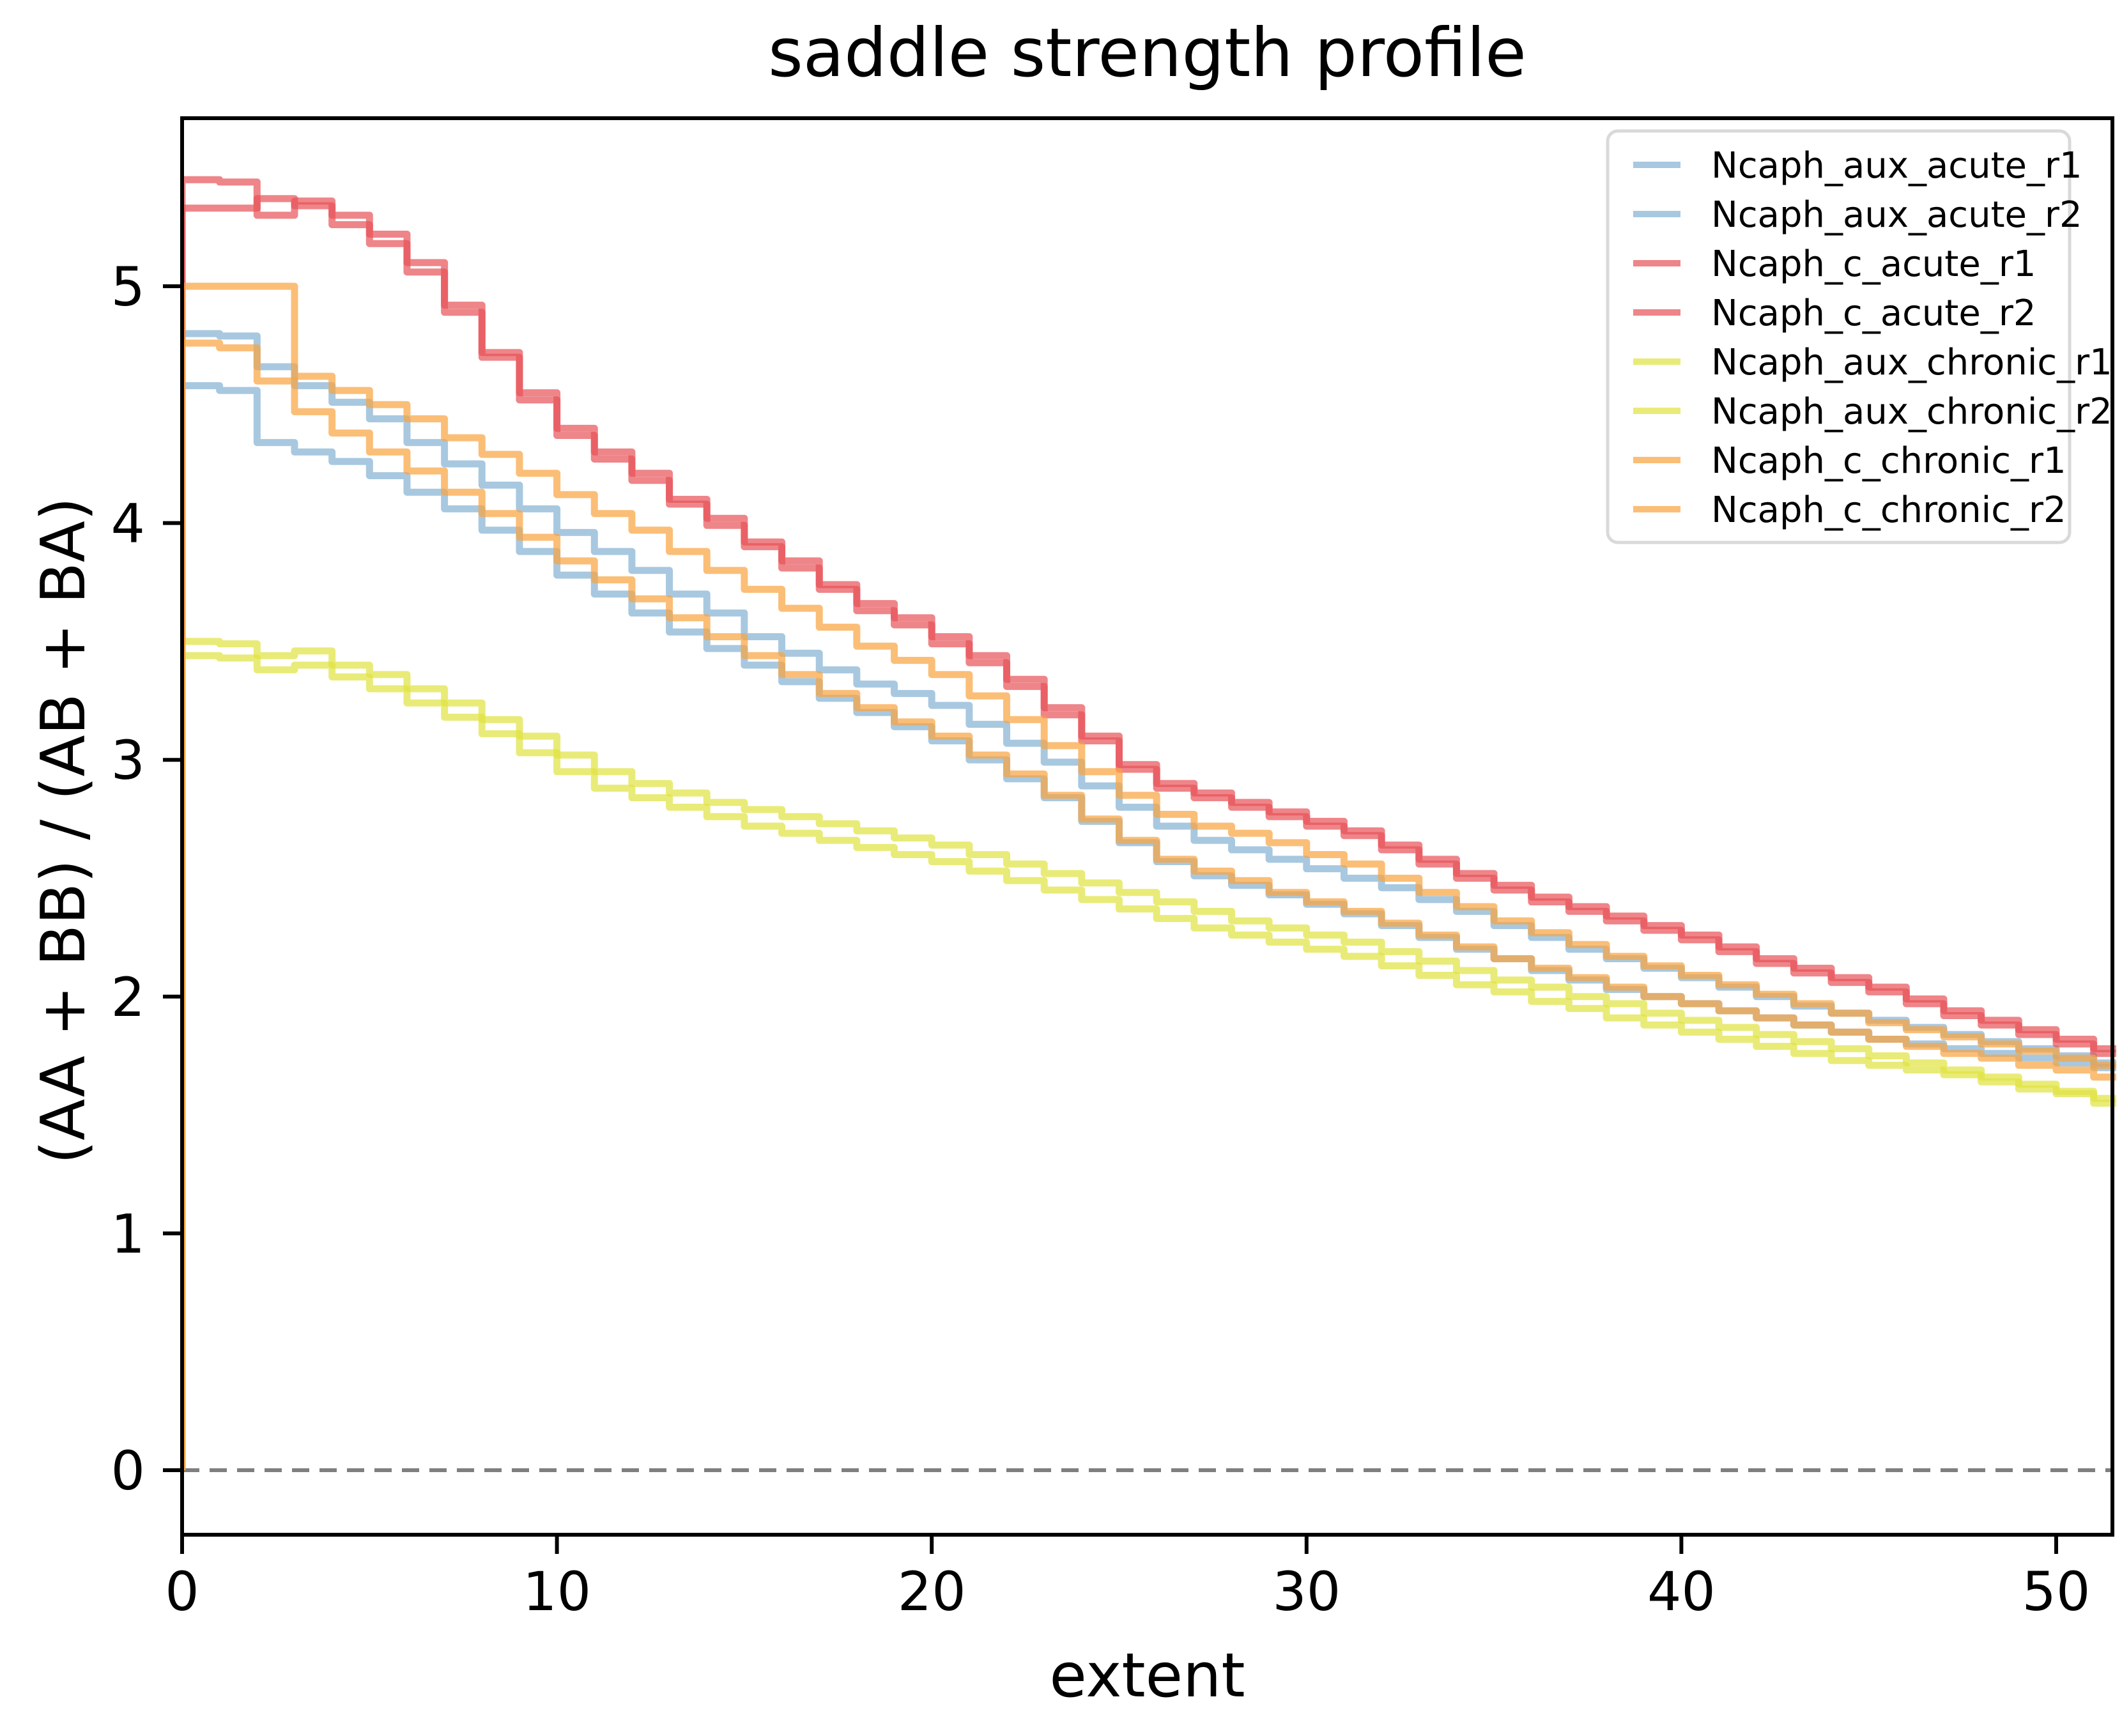 The width and height of the screenshot is (2122, 1736). I want to click on x-axis-label: extent, so click(1147, 1676).